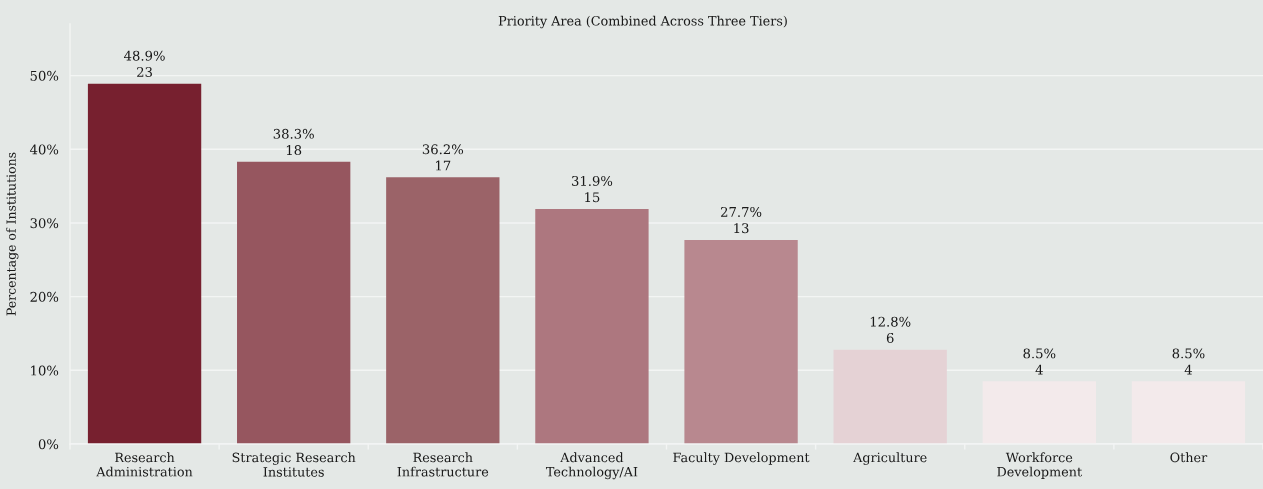 This screenshot has height=489, width=1263. What do you see at coordinates (592, 189) in the screenshot?
I see `data-label: 31.9% 15` at bounding box center [592, 189].